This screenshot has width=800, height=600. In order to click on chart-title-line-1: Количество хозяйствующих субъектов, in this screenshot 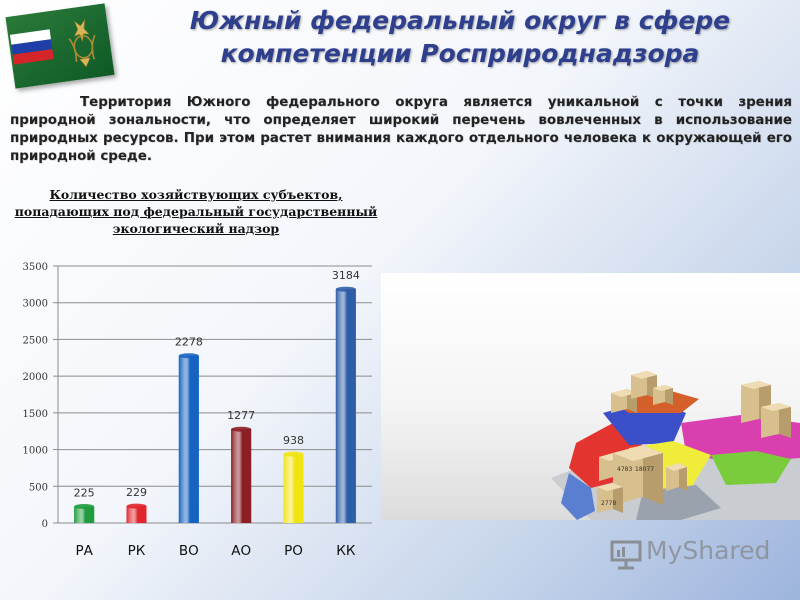, I will do `click(196, 194)`.